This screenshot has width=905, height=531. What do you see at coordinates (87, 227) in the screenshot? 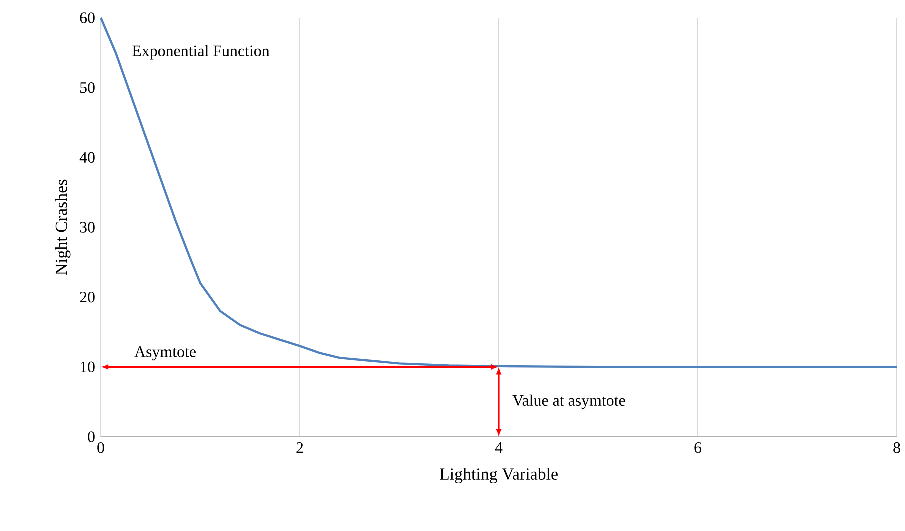
I see `y-tick-label: 30` at bounding box center [87, 227].